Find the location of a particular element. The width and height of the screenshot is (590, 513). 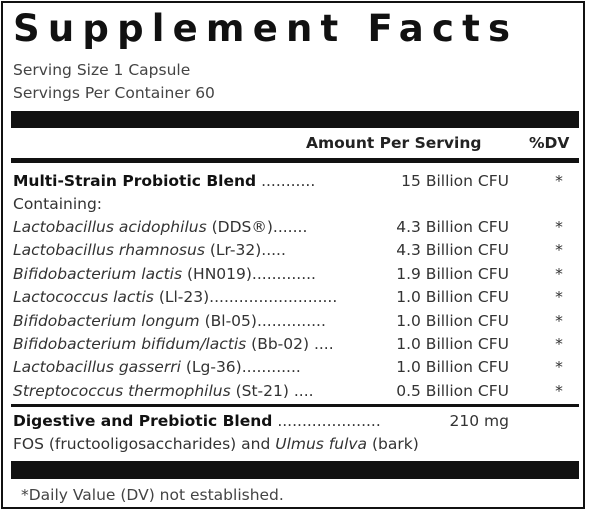

blend-divider is located at coordinates (295, 405).